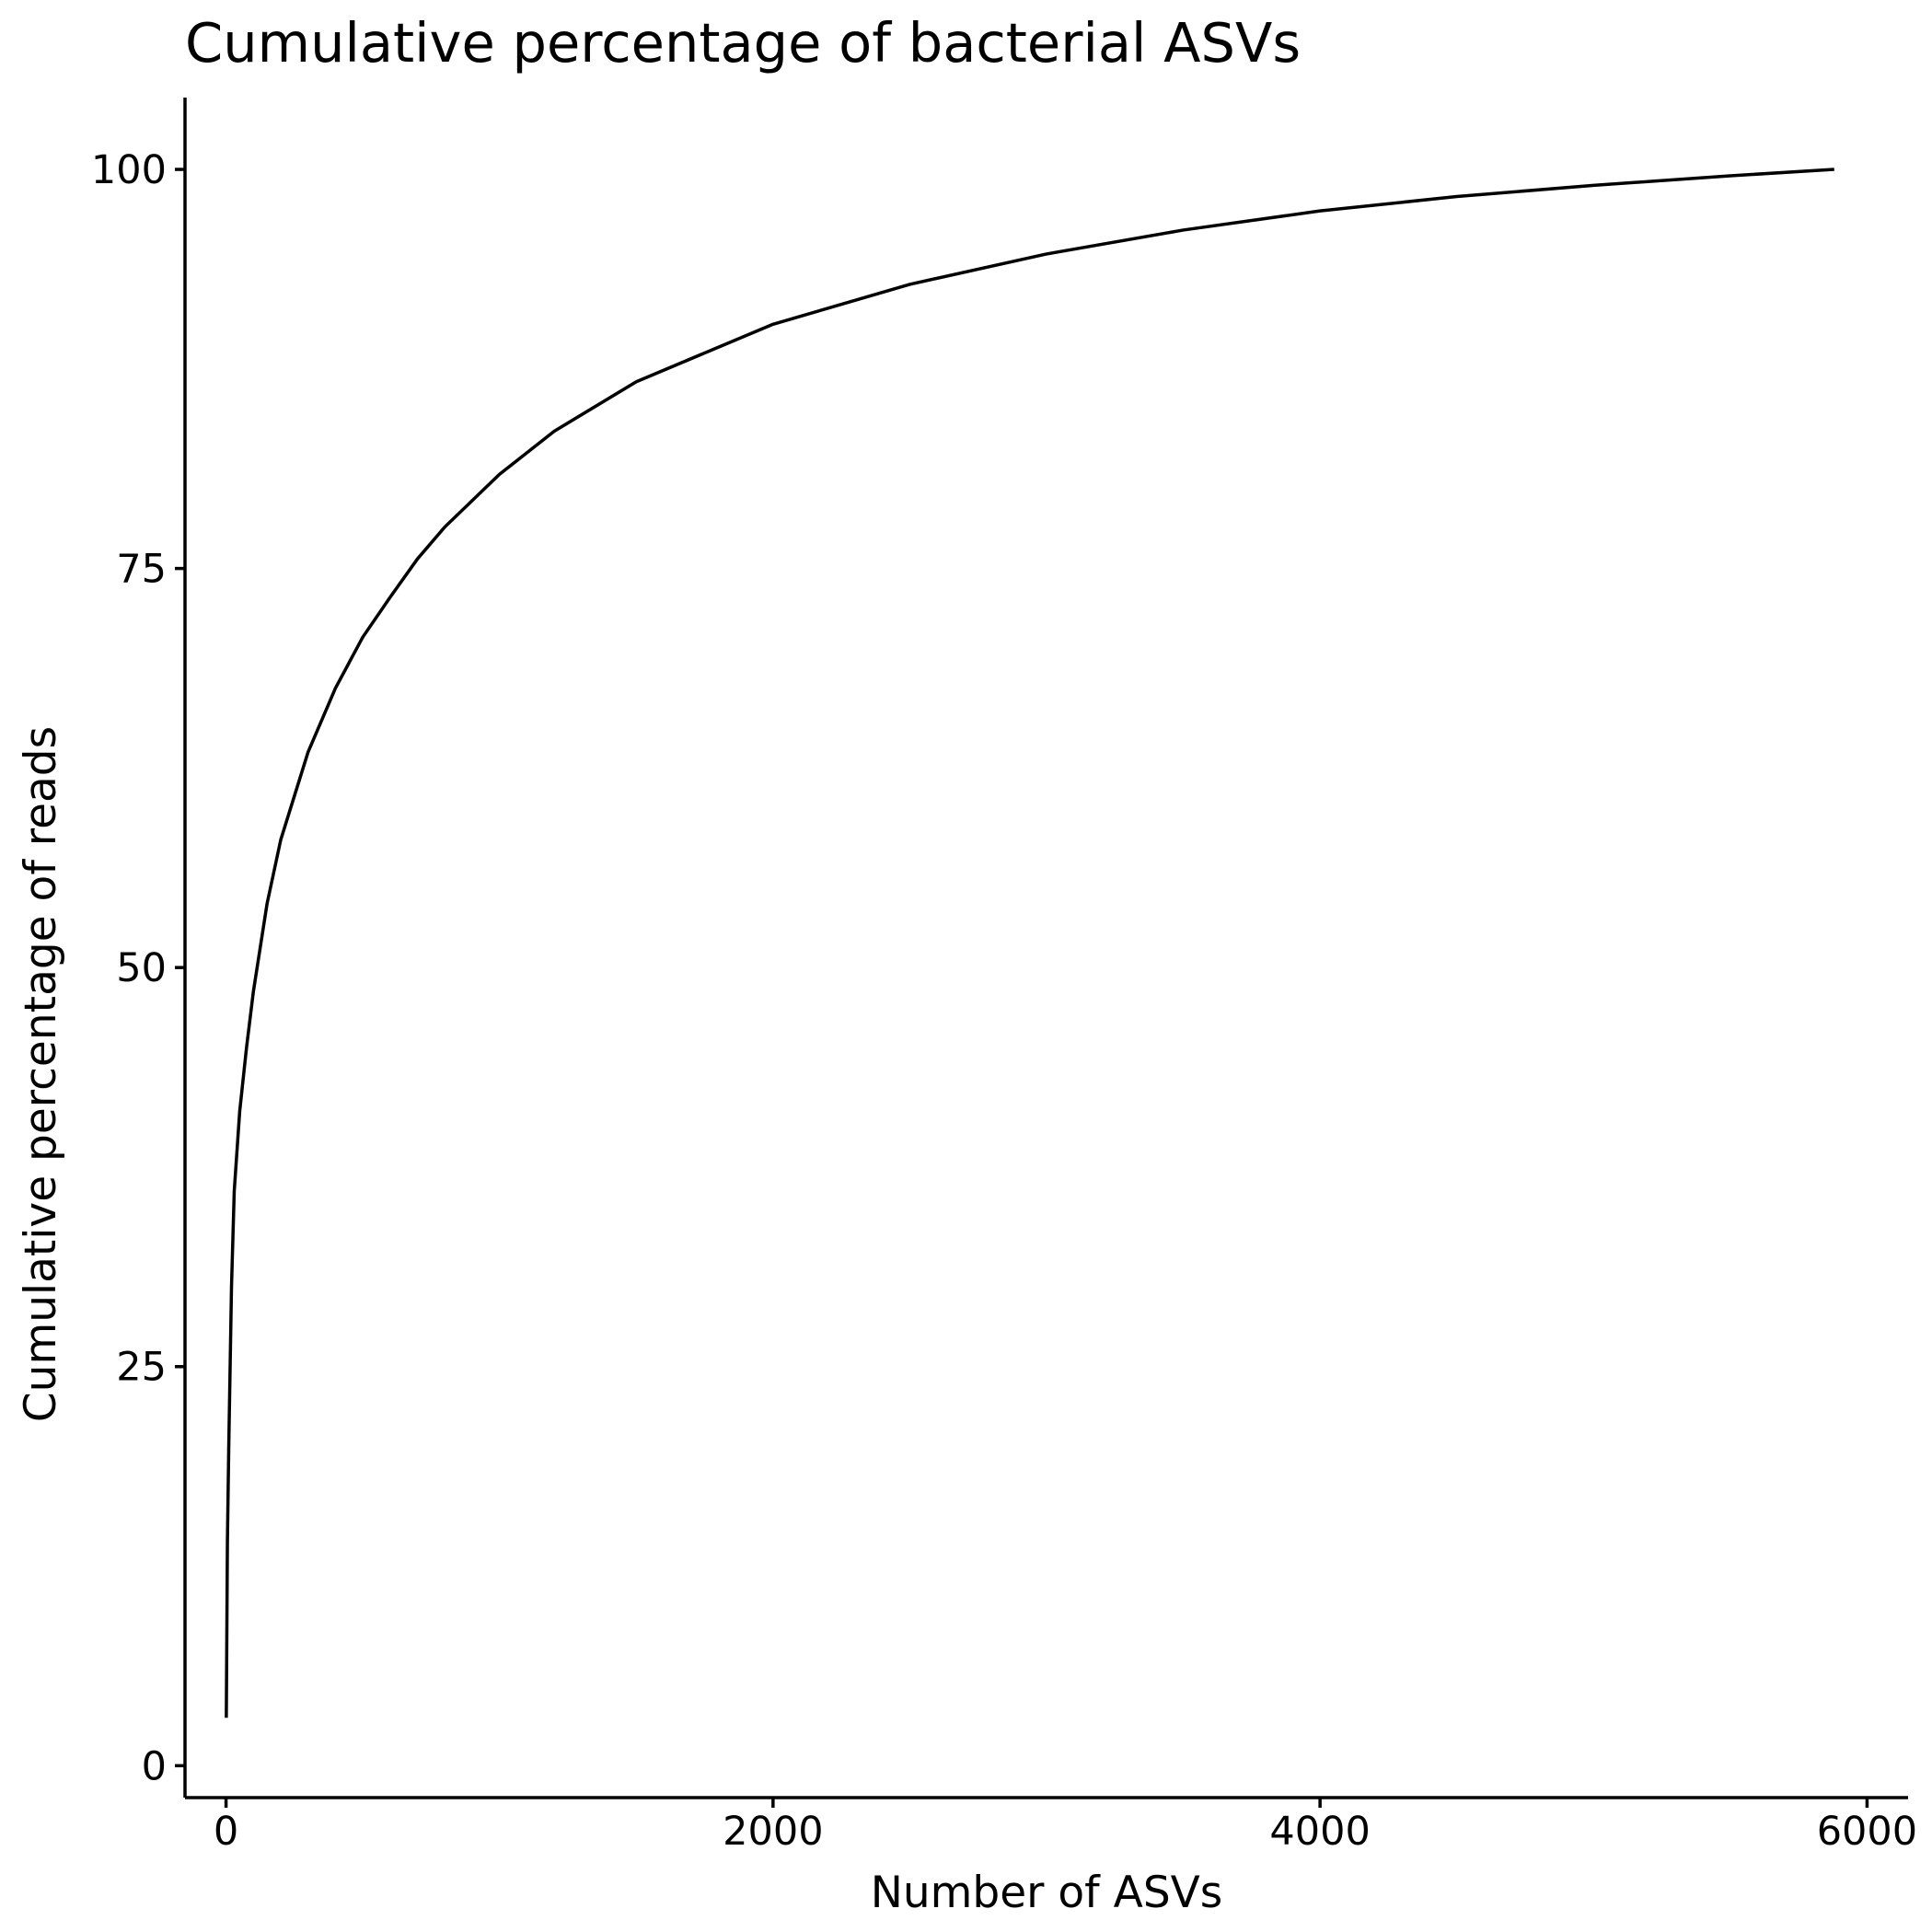 The width and height of the screenshot is (1932, 1932). Describe the element at coordinates (142, 570) in the screenshot. I see `y-tick-label: 75` at that location.